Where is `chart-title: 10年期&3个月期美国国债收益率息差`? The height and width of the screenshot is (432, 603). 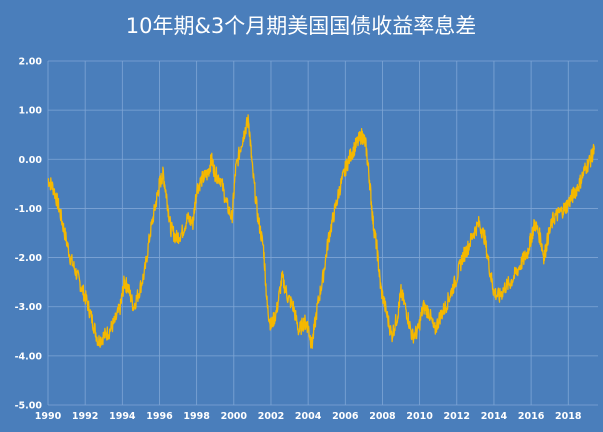 chart-title: 10年期&3个月期美国国债收益率息差 is located at coordinates (301, 26).